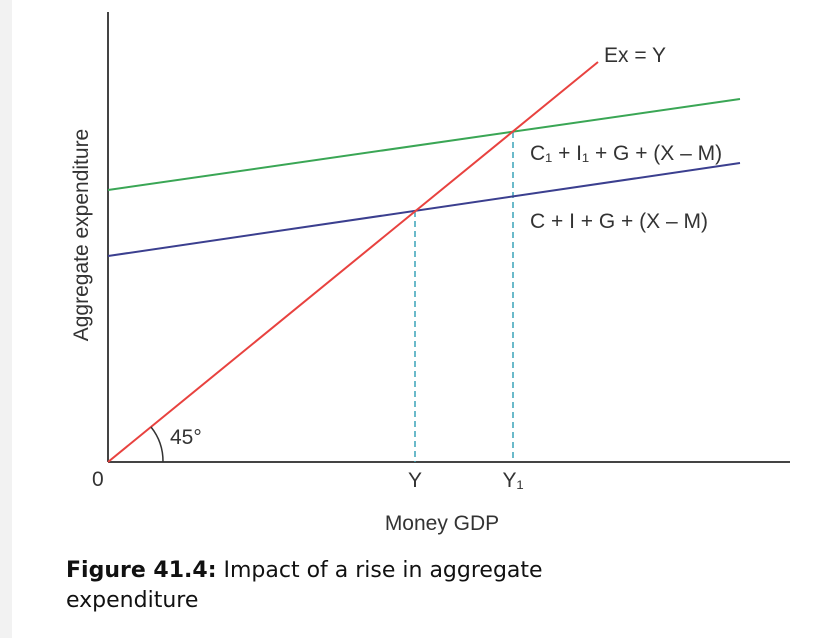 The height and width of the screenshot is (638, 815). I want to click on line-green, so click(424, 144).